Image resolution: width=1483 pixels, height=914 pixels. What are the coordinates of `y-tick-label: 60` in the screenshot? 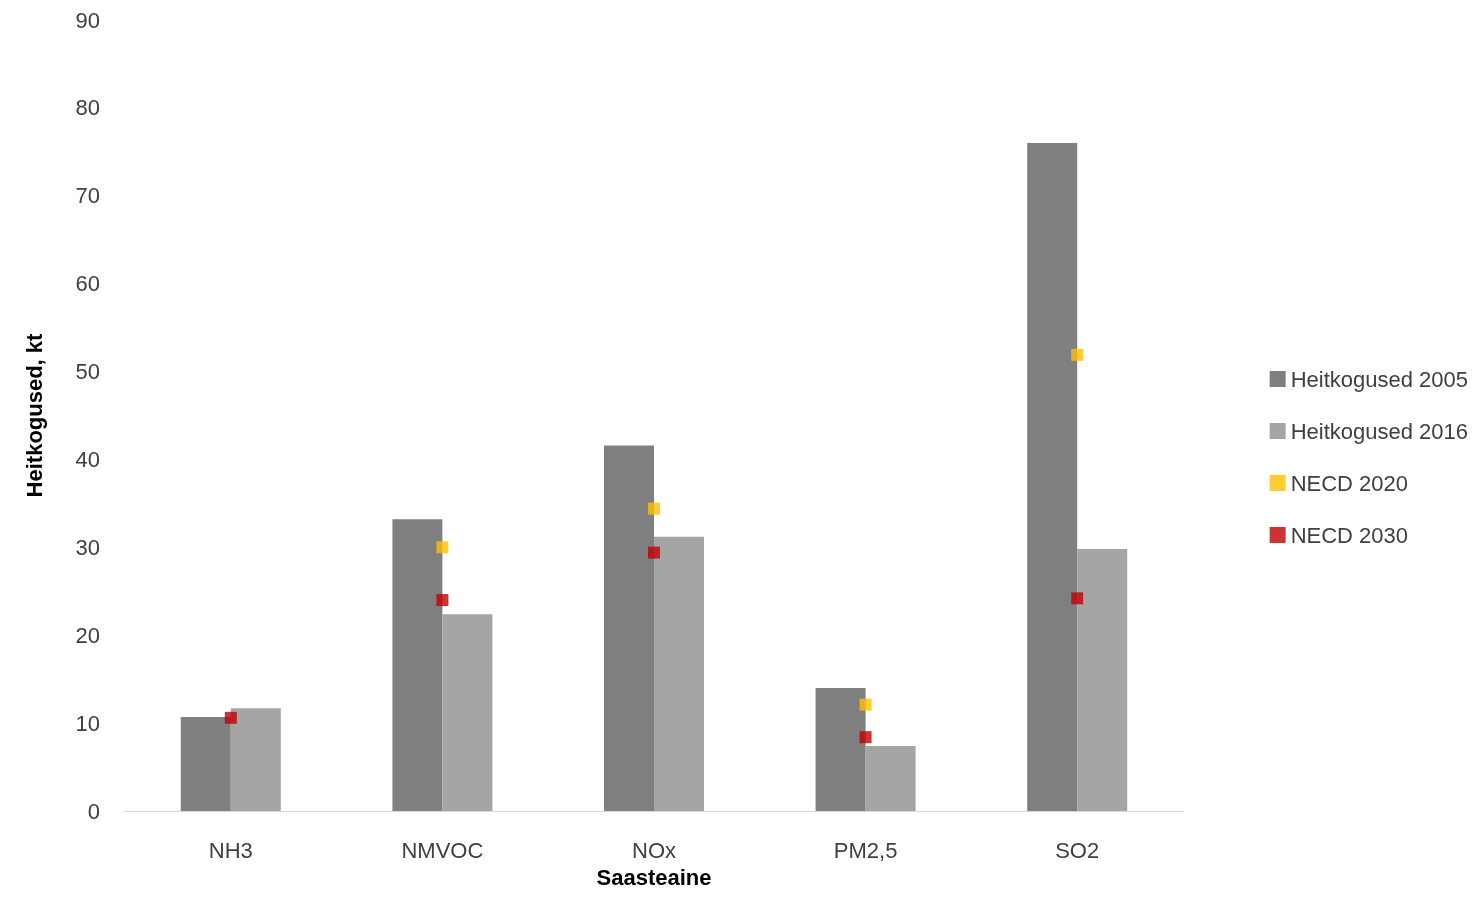 It's located at (87, 284).